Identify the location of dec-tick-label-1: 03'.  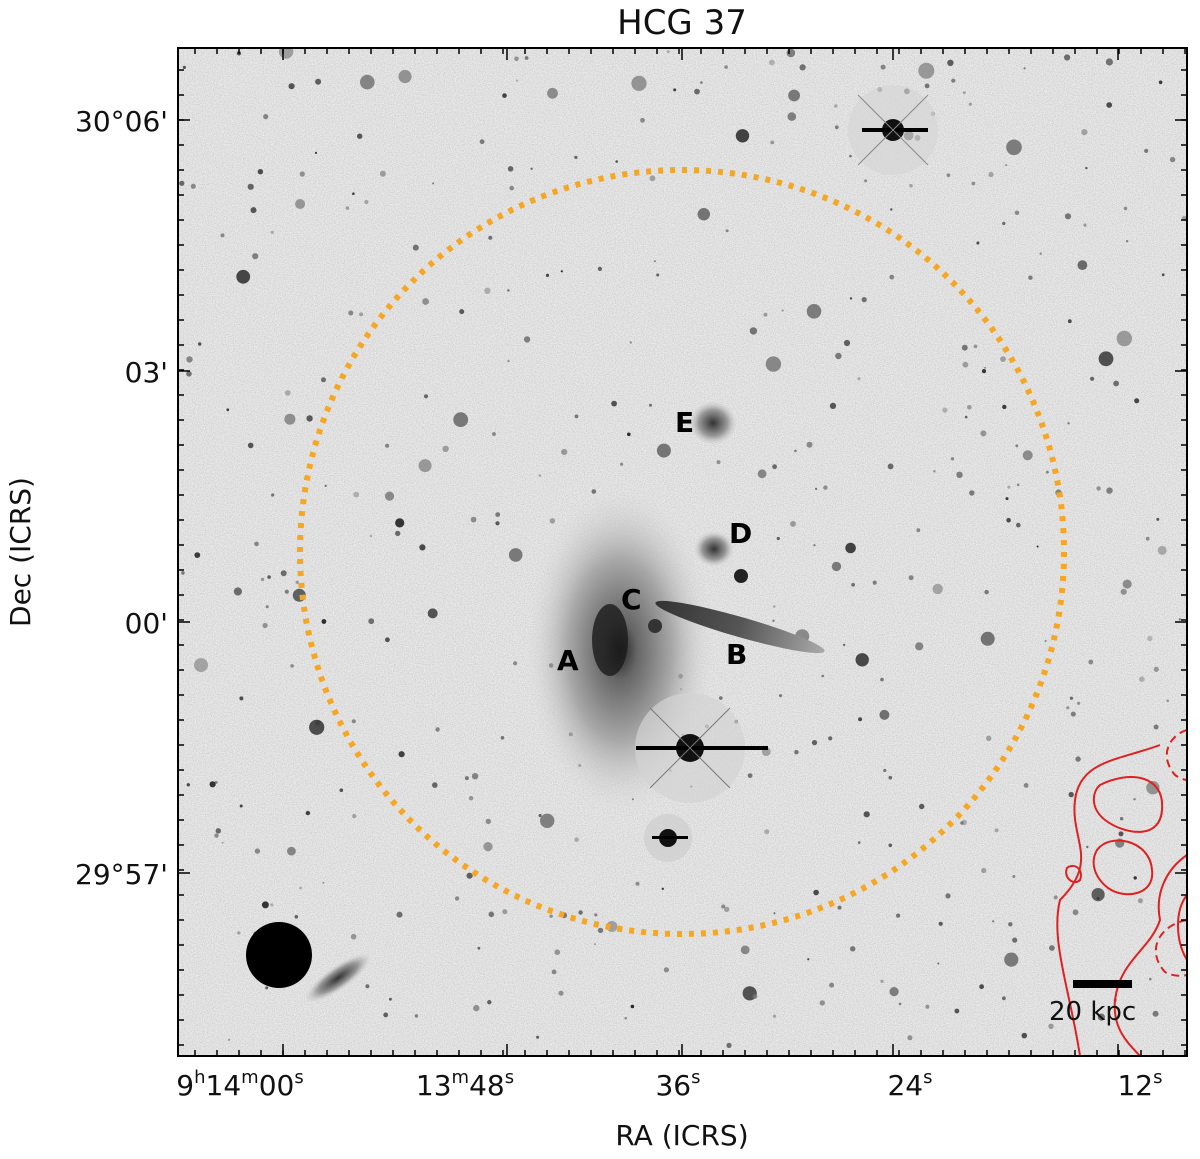
(146, 372).